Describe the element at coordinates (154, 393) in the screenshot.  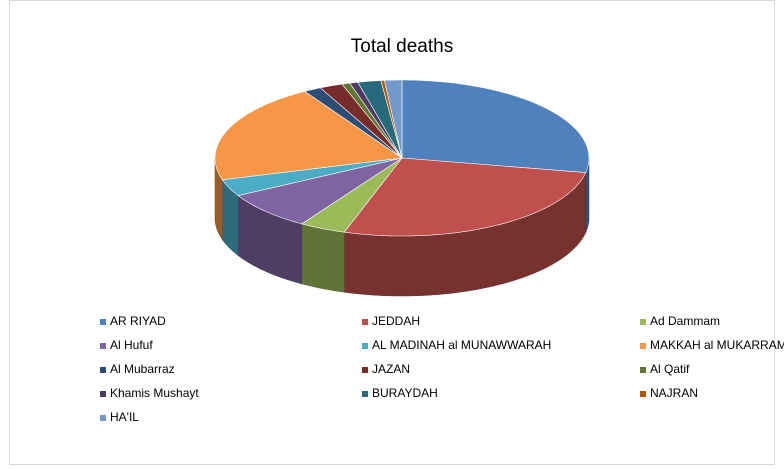
I see `legend-label: Khamis Mushayt` at that location.